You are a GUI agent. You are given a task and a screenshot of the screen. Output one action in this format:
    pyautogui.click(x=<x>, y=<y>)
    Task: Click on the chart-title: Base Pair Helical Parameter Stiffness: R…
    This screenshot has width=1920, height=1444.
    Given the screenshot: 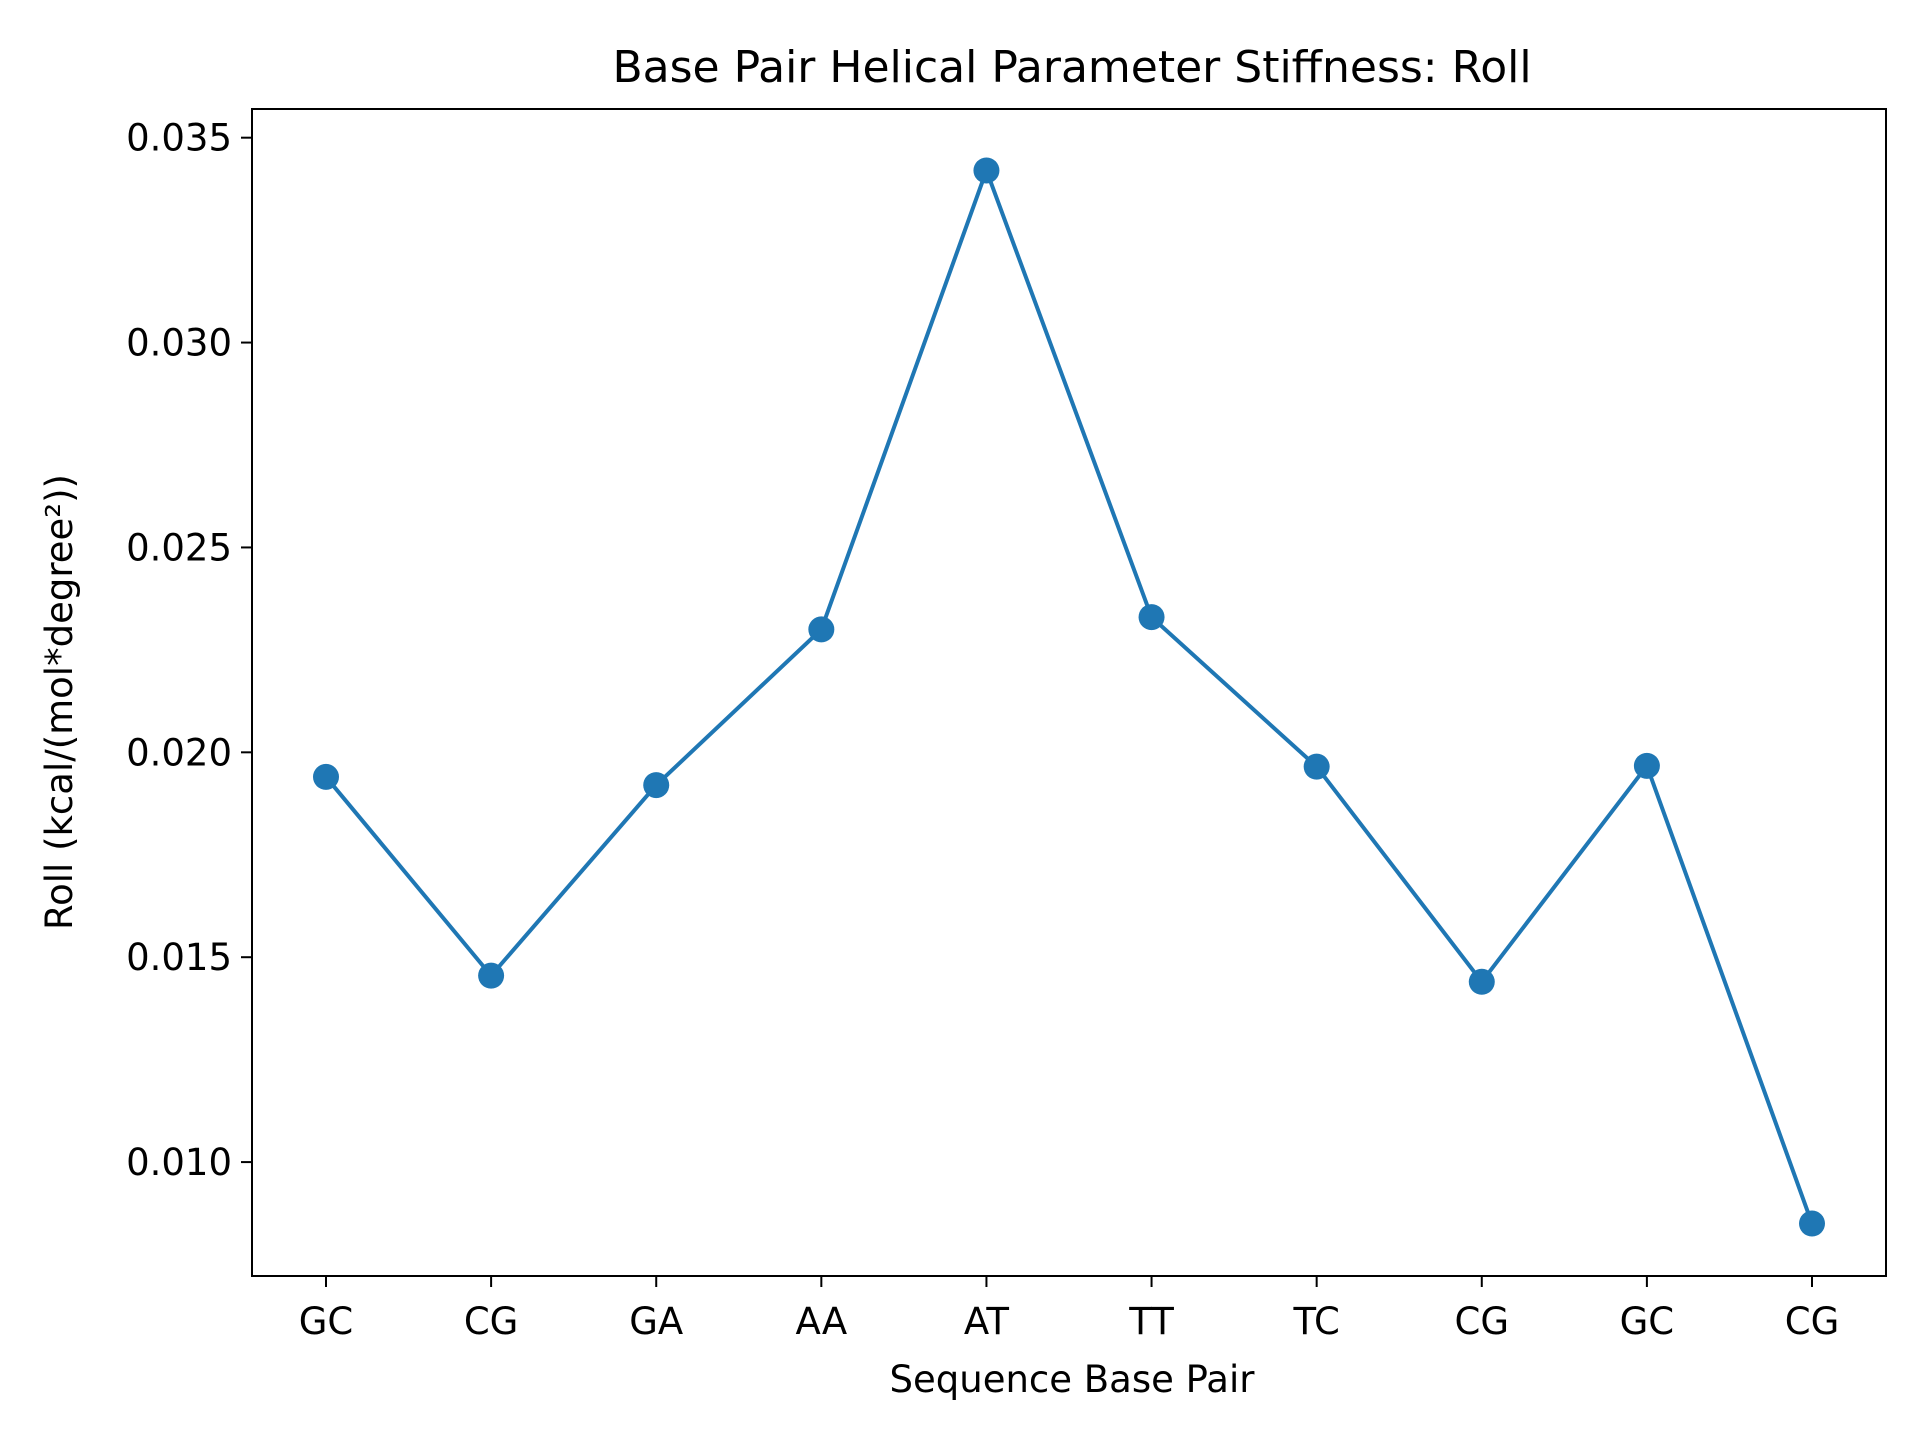 What is the action you would take?
    pyautogui.click(x=1071, y=67)
    